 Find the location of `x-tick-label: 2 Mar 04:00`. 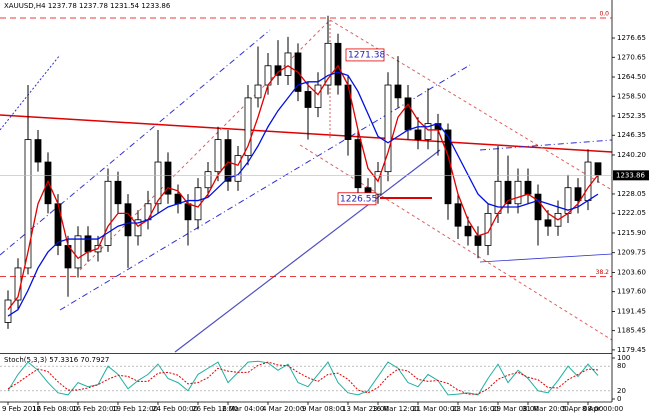

x-tick-label: 2 Mar 04:00 is located at coordinates (243, 409).